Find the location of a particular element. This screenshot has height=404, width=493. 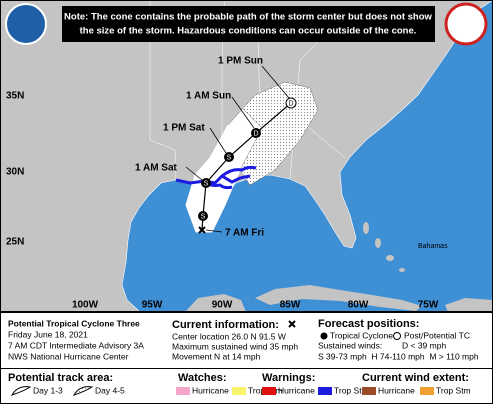

info-panel is located at coordinates (246, 340).